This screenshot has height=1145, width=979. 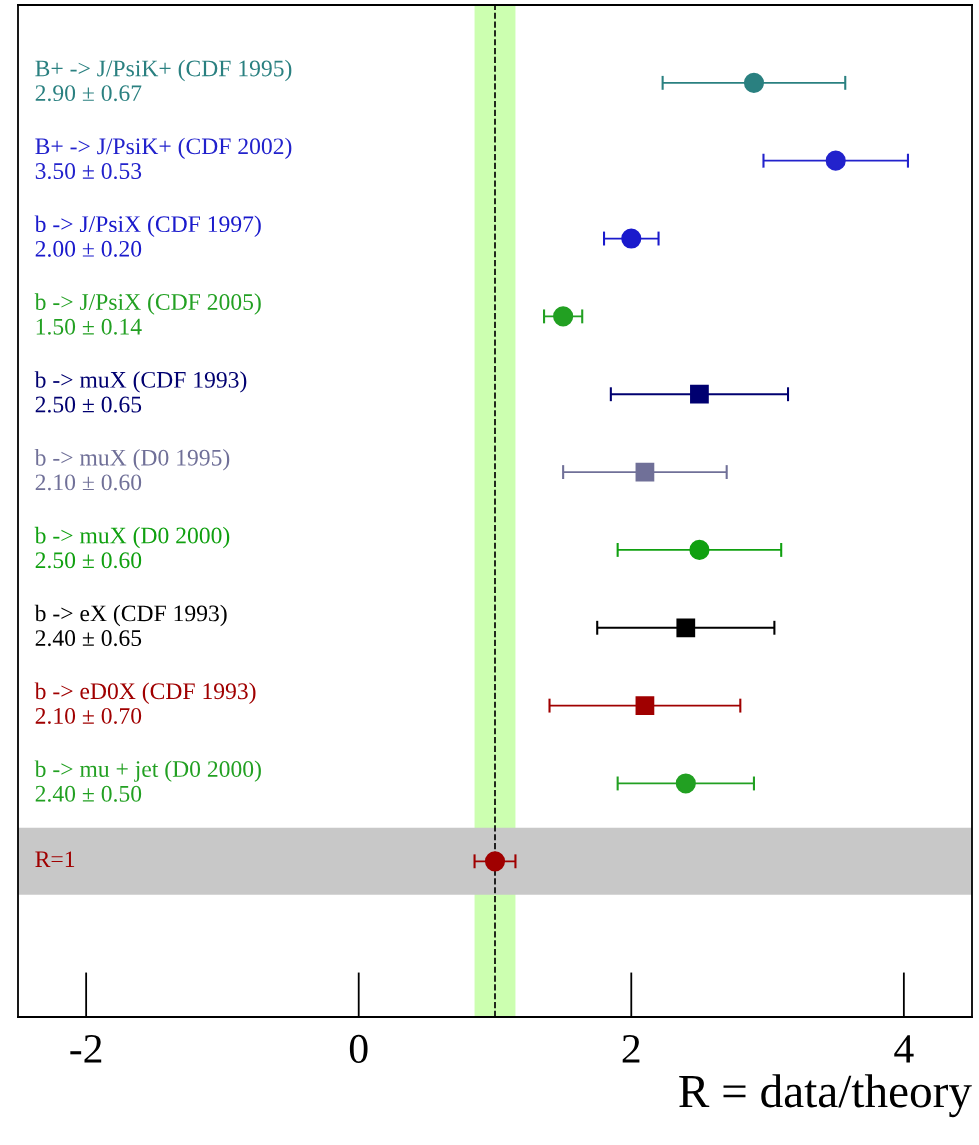 I want to click on y-tick-label: B+ -> J/PsiK+ (CDF 2002) 3.50 ± 0.53, so click(x=163, y=158).